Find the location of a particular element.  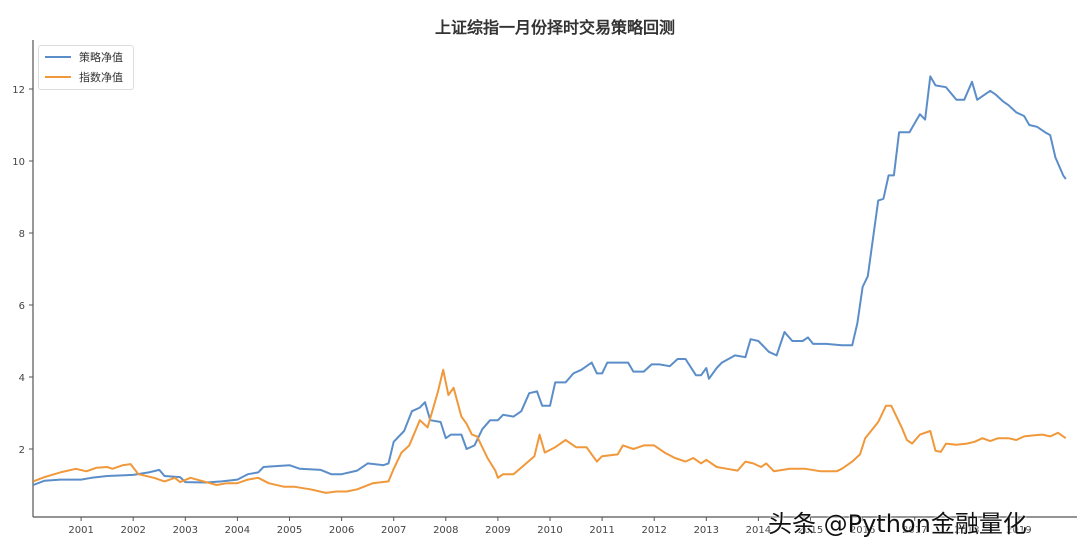

x-tick-label: 2014 is located at coordinates (758, 530).